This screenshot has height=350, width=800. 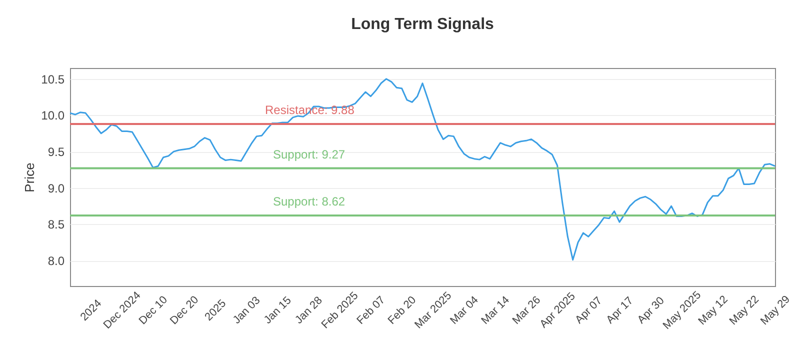 What do you see at coordinates (185, 311) in the screenshot?
I see `x-tick-label: Dec 20` at bounding box center [185, 311].